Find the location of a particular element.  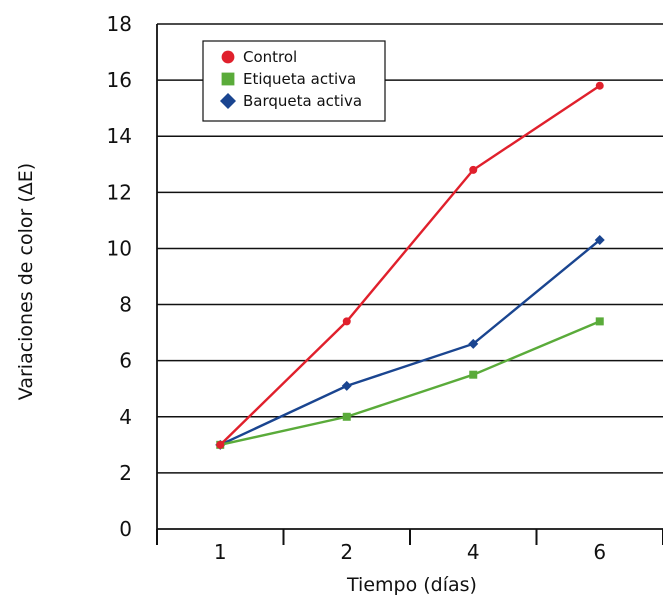

legend-label: Barqueta activa is located at coordinates (302, 101).